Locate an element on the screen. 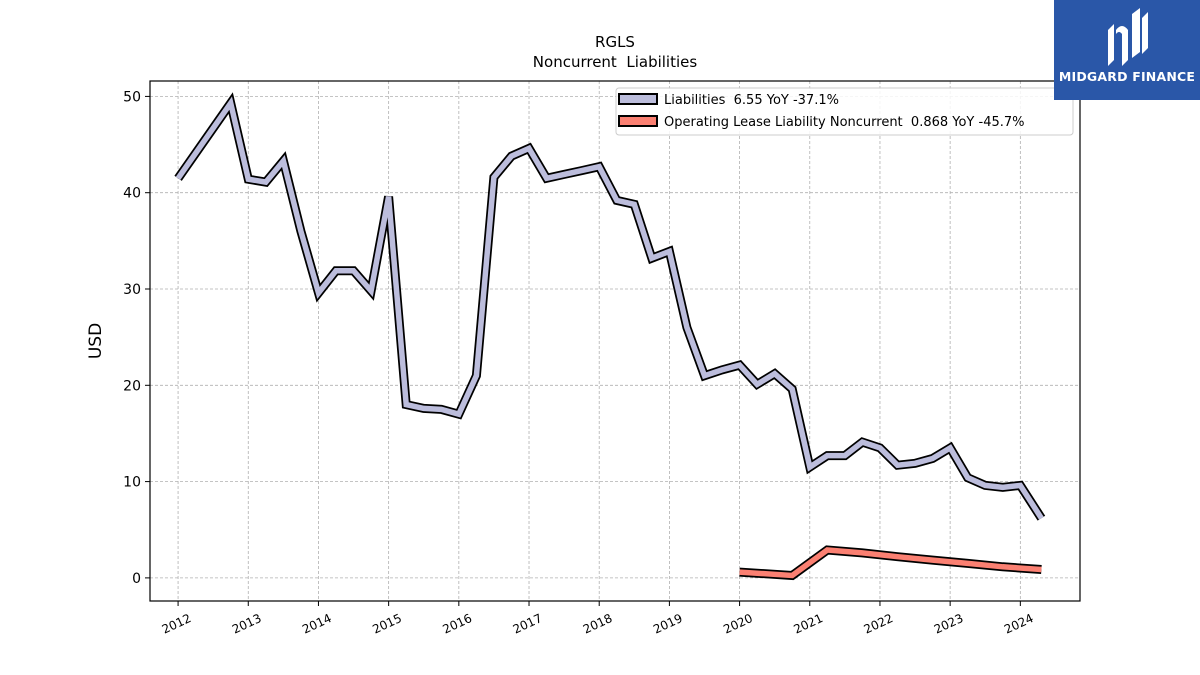 The image size is (1200, 675). x-tick-label: 2015 is located at coordinates (387, 624).